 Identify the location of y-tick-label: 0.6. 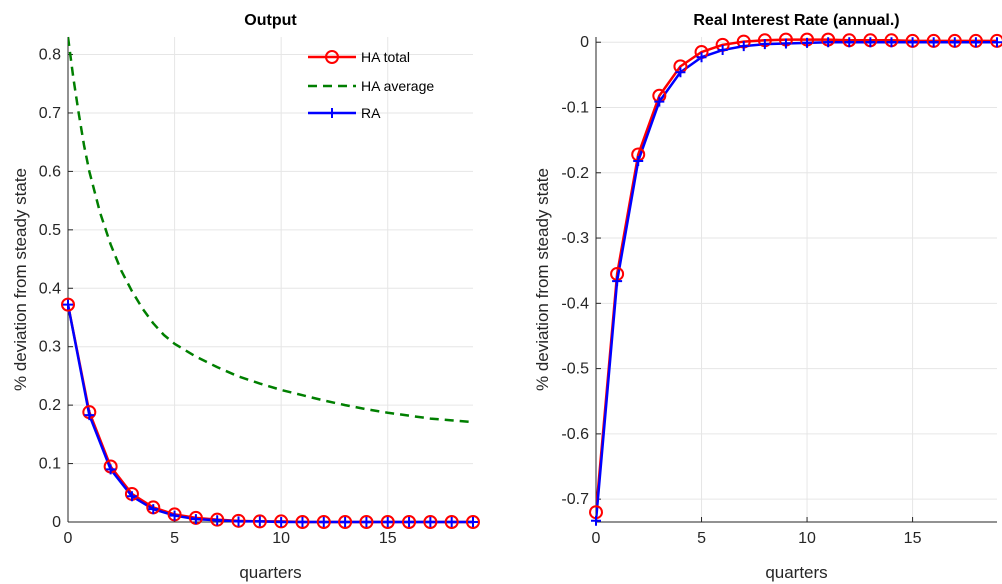
(50, 171).